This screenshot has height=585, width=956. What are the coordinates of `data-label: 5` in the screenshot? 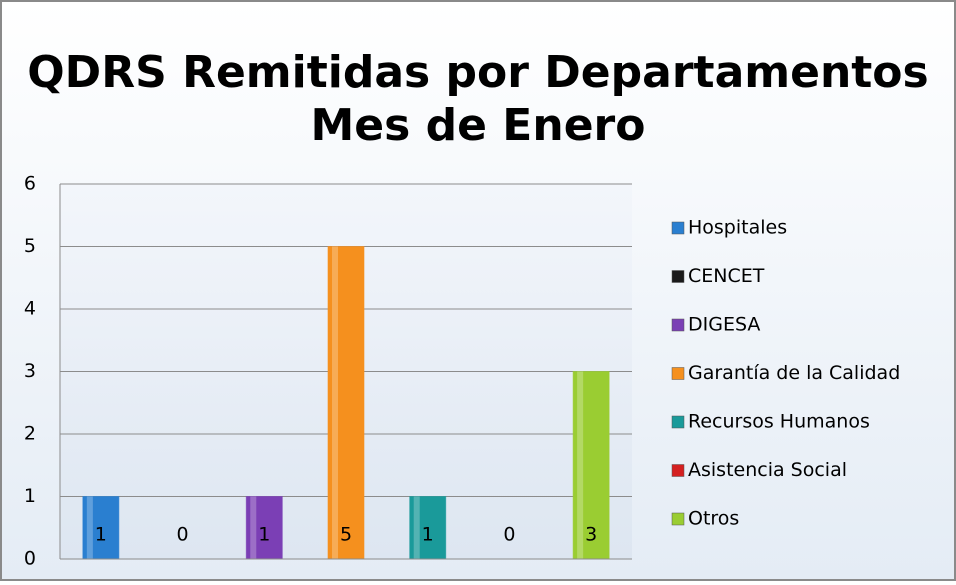 It's located at (346, 535).